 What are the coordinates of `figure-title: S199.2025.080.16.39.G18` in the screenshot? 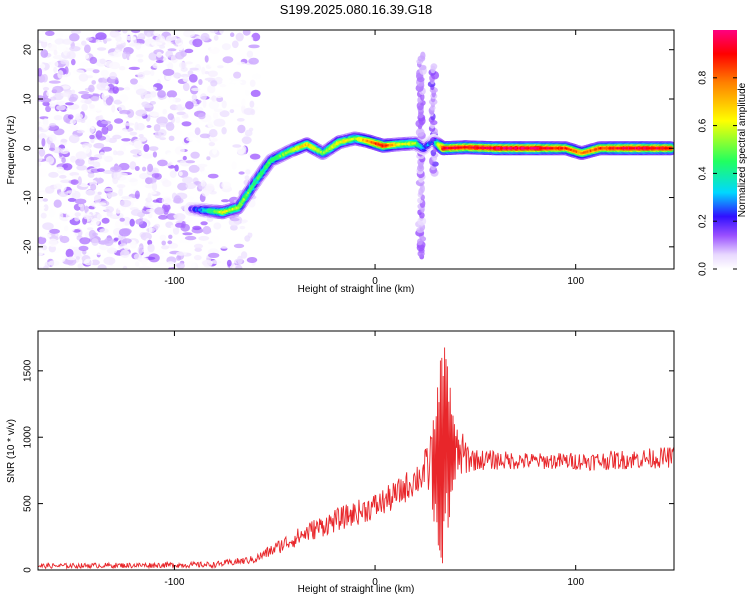 It's located at (356, 9).